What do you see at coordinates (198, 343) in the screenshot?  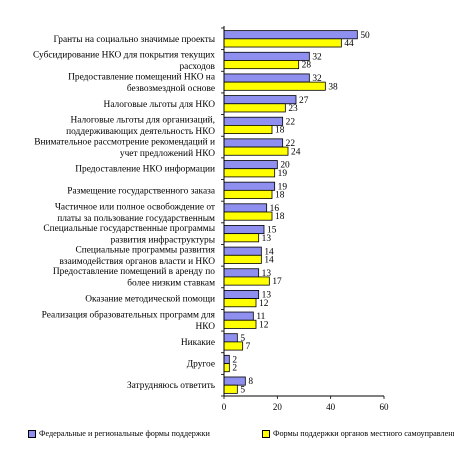 I see `category-label: Никакие` at bounding box center [198, 343].